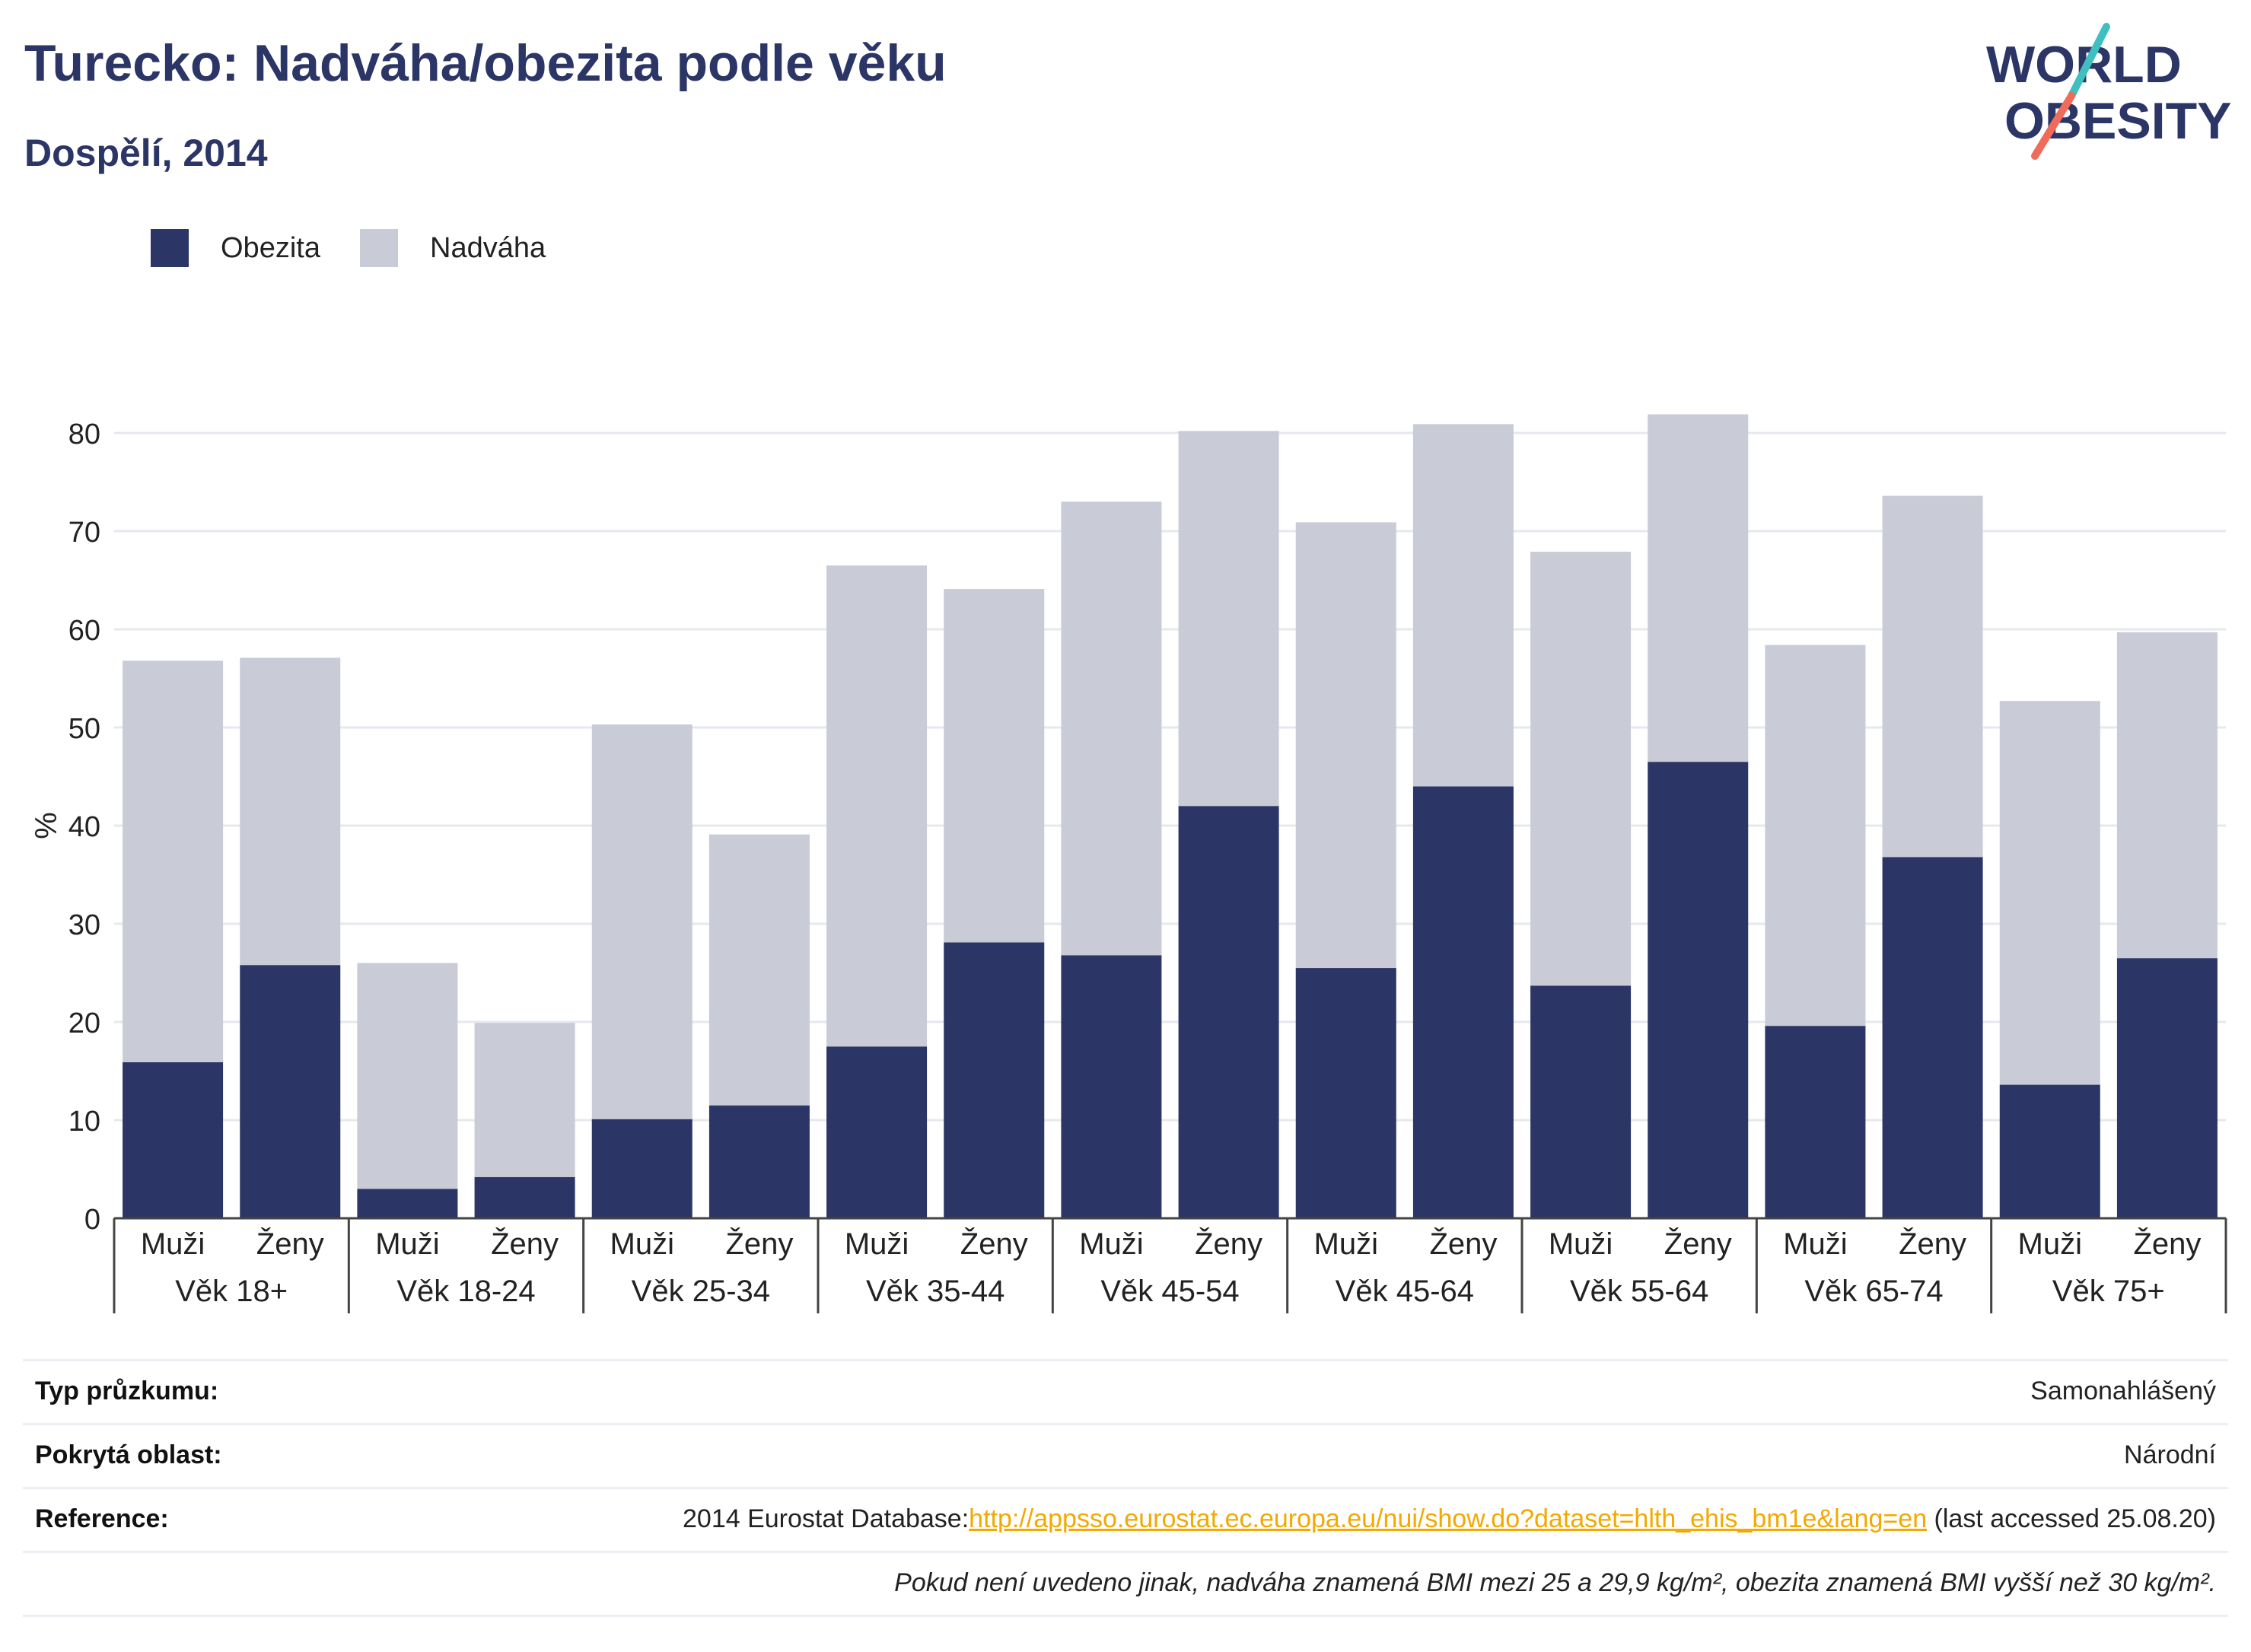  I want to click on bar-obezita-6-ženy, so click(1463, 1002).